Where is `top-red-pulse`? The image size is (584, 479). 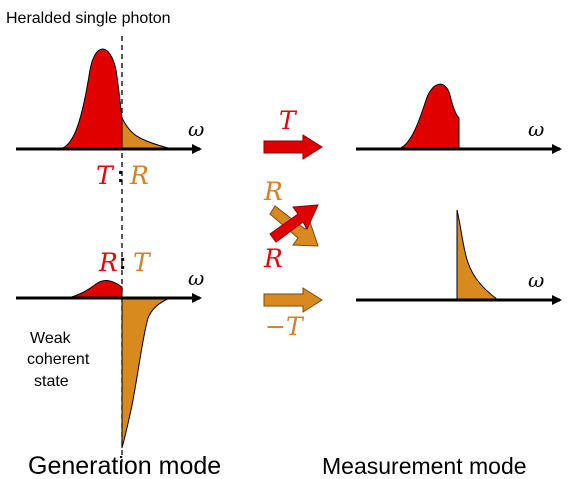
top-red-pulse is located at coordinates (91, 99).